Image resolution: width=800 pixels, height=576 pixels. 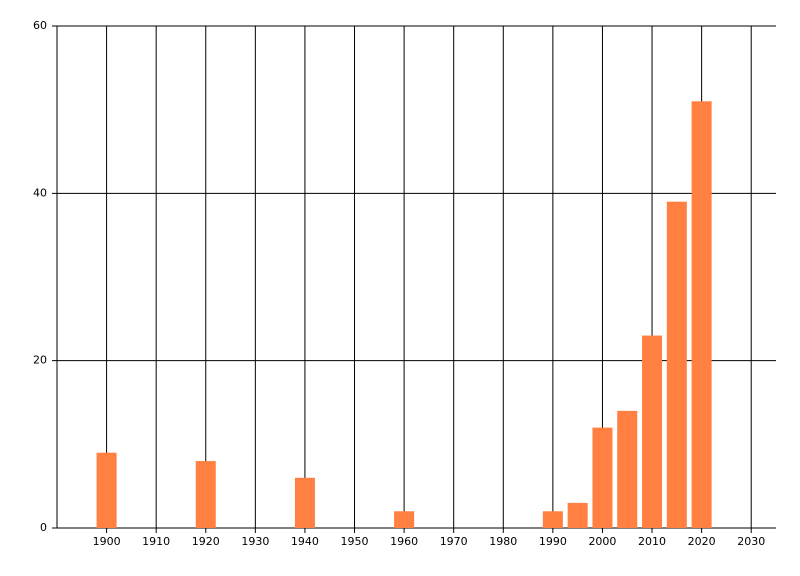 What do you see at coordinates (355, 541) in the screenshot?
I see `x-tick-label: 1950` at bounding box center [355, 541].